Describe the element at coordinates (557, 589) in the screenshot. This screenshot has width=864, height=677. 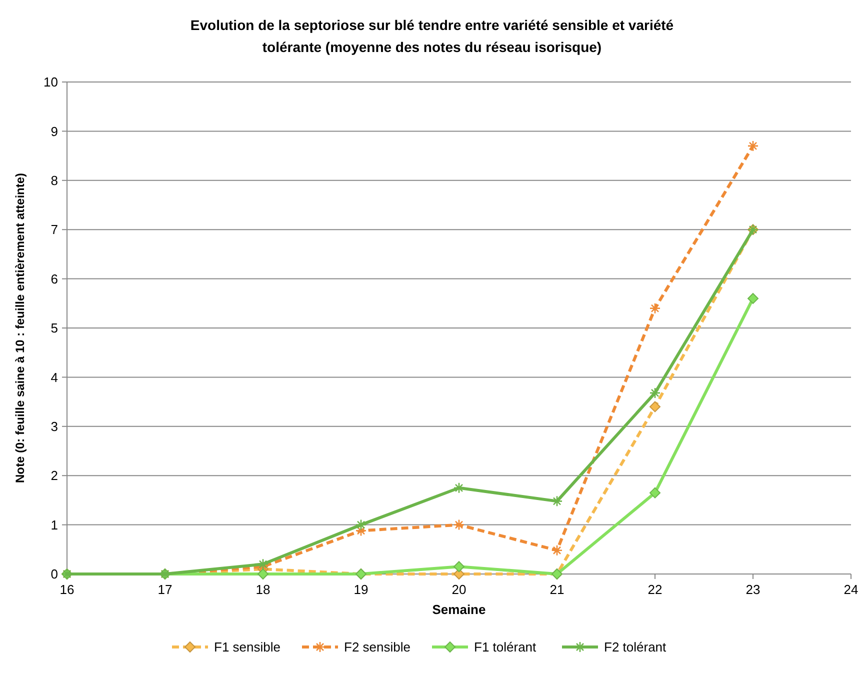
I see `x-tick-label: 21` at that location.